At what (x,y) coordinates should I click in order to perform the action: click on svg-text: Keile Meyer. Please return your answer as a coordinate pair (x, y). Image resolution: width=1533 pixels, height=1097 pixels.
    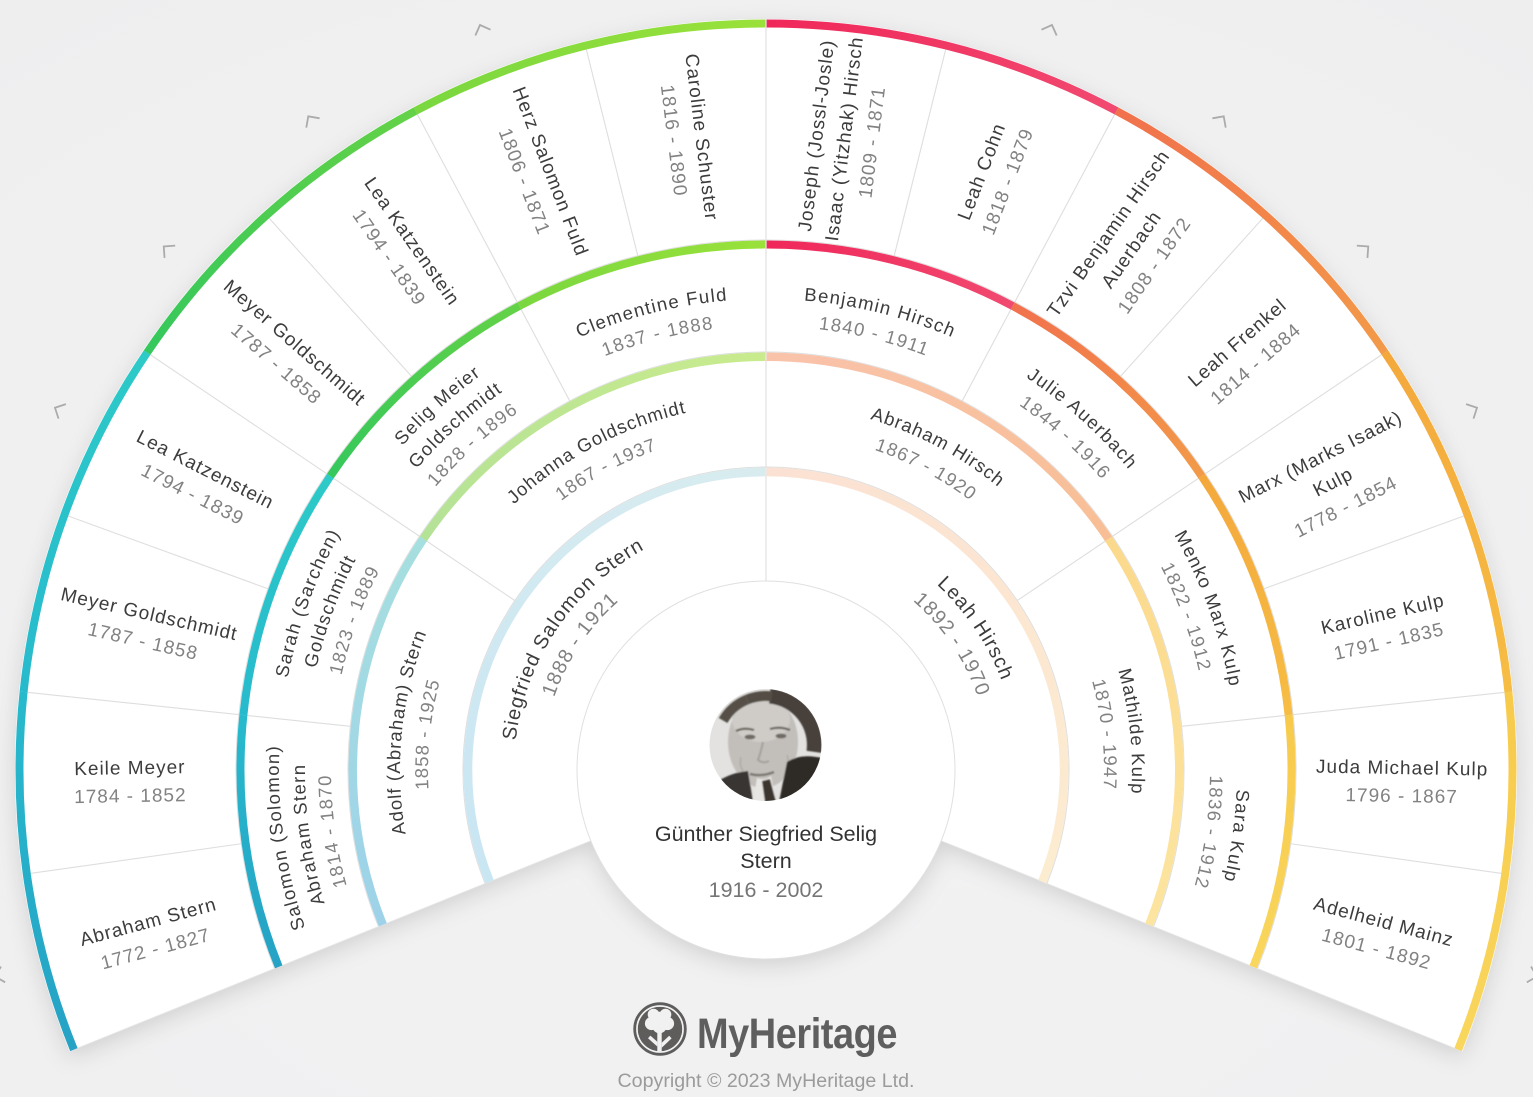
    Looking at the image, I should click on (130, 768).